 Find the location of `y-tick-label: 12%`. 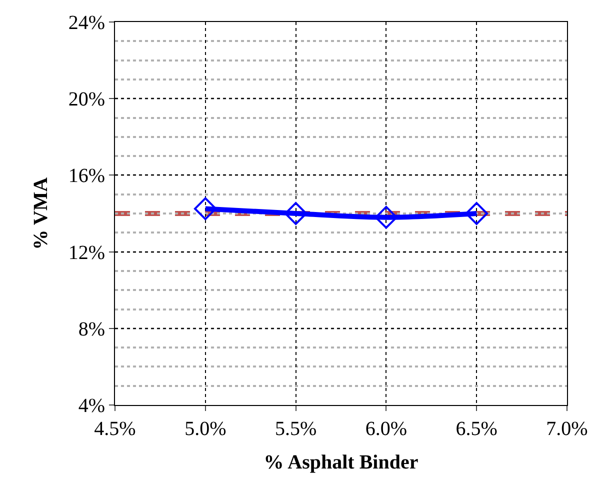

y-tick-label: 12% is located at coordinates (86, 253).